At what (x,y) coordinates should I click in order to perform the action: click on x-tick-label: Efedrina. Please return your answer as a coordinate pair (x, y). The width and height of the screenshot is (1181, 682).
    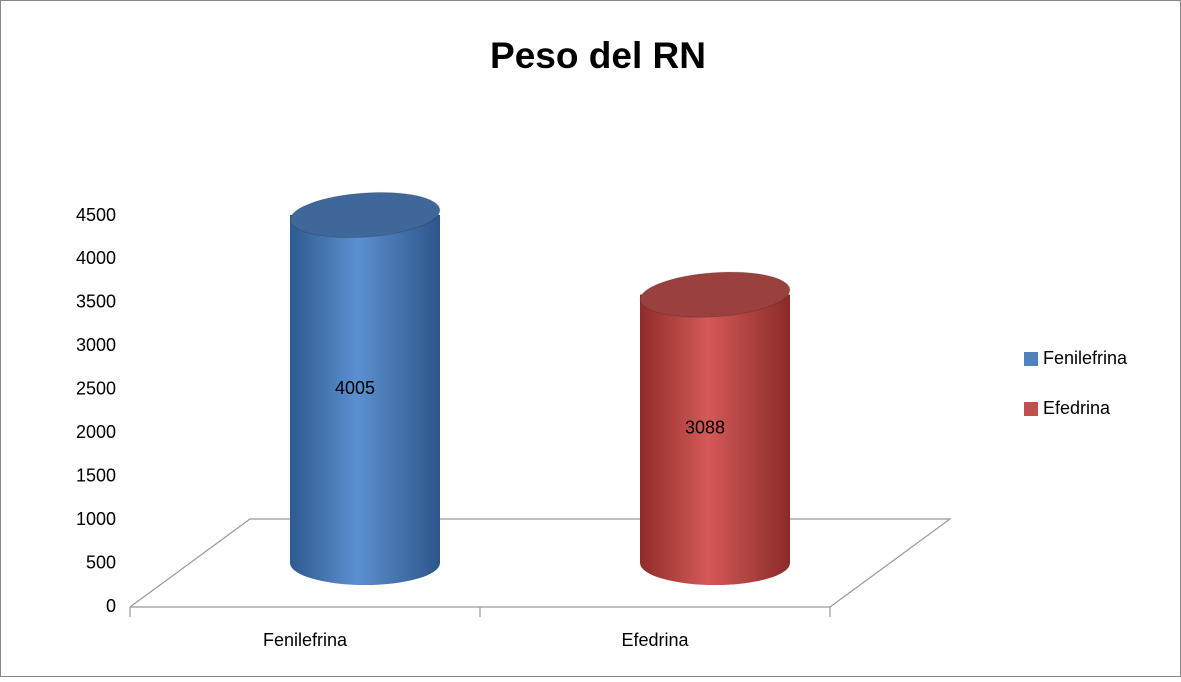
    Looking at the image, I should click on (655, 640).